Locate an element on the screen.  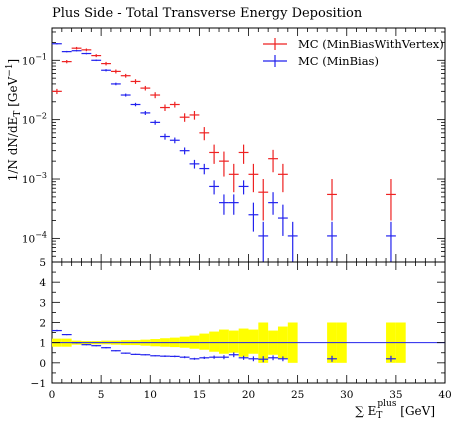
y-tick-label: 1 is located at coordinates (42, 344).